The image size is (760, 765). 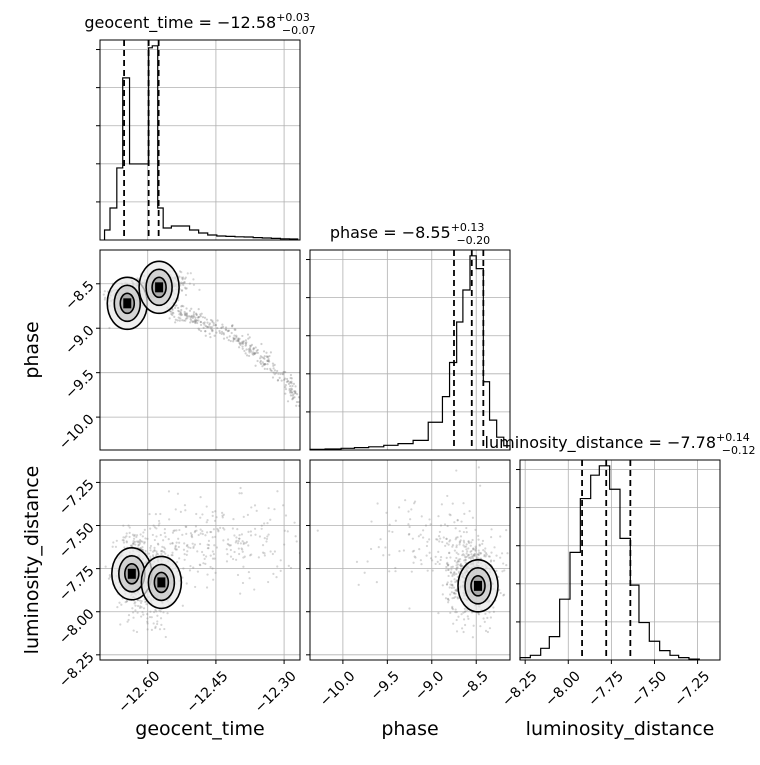 What do you see at coordinates (77, 670) in the screenshot?
I see `y-tick-label: −8.25` at bounding box center [77, 670].